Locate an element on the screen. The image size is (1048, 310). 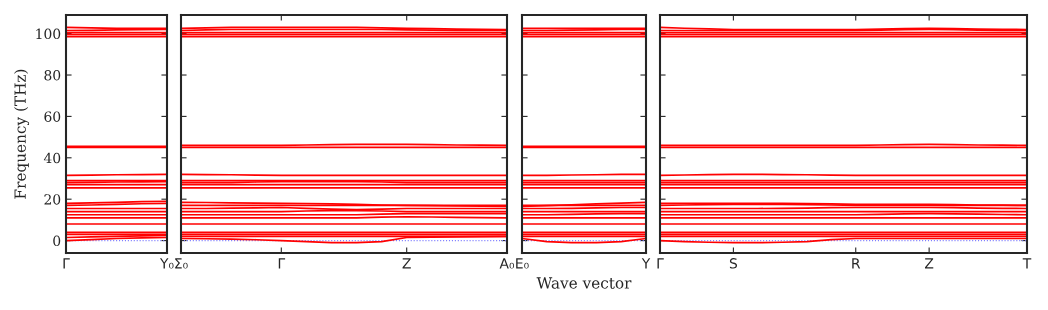
y-tick-label: 20 is located at coordinates (52, 199).